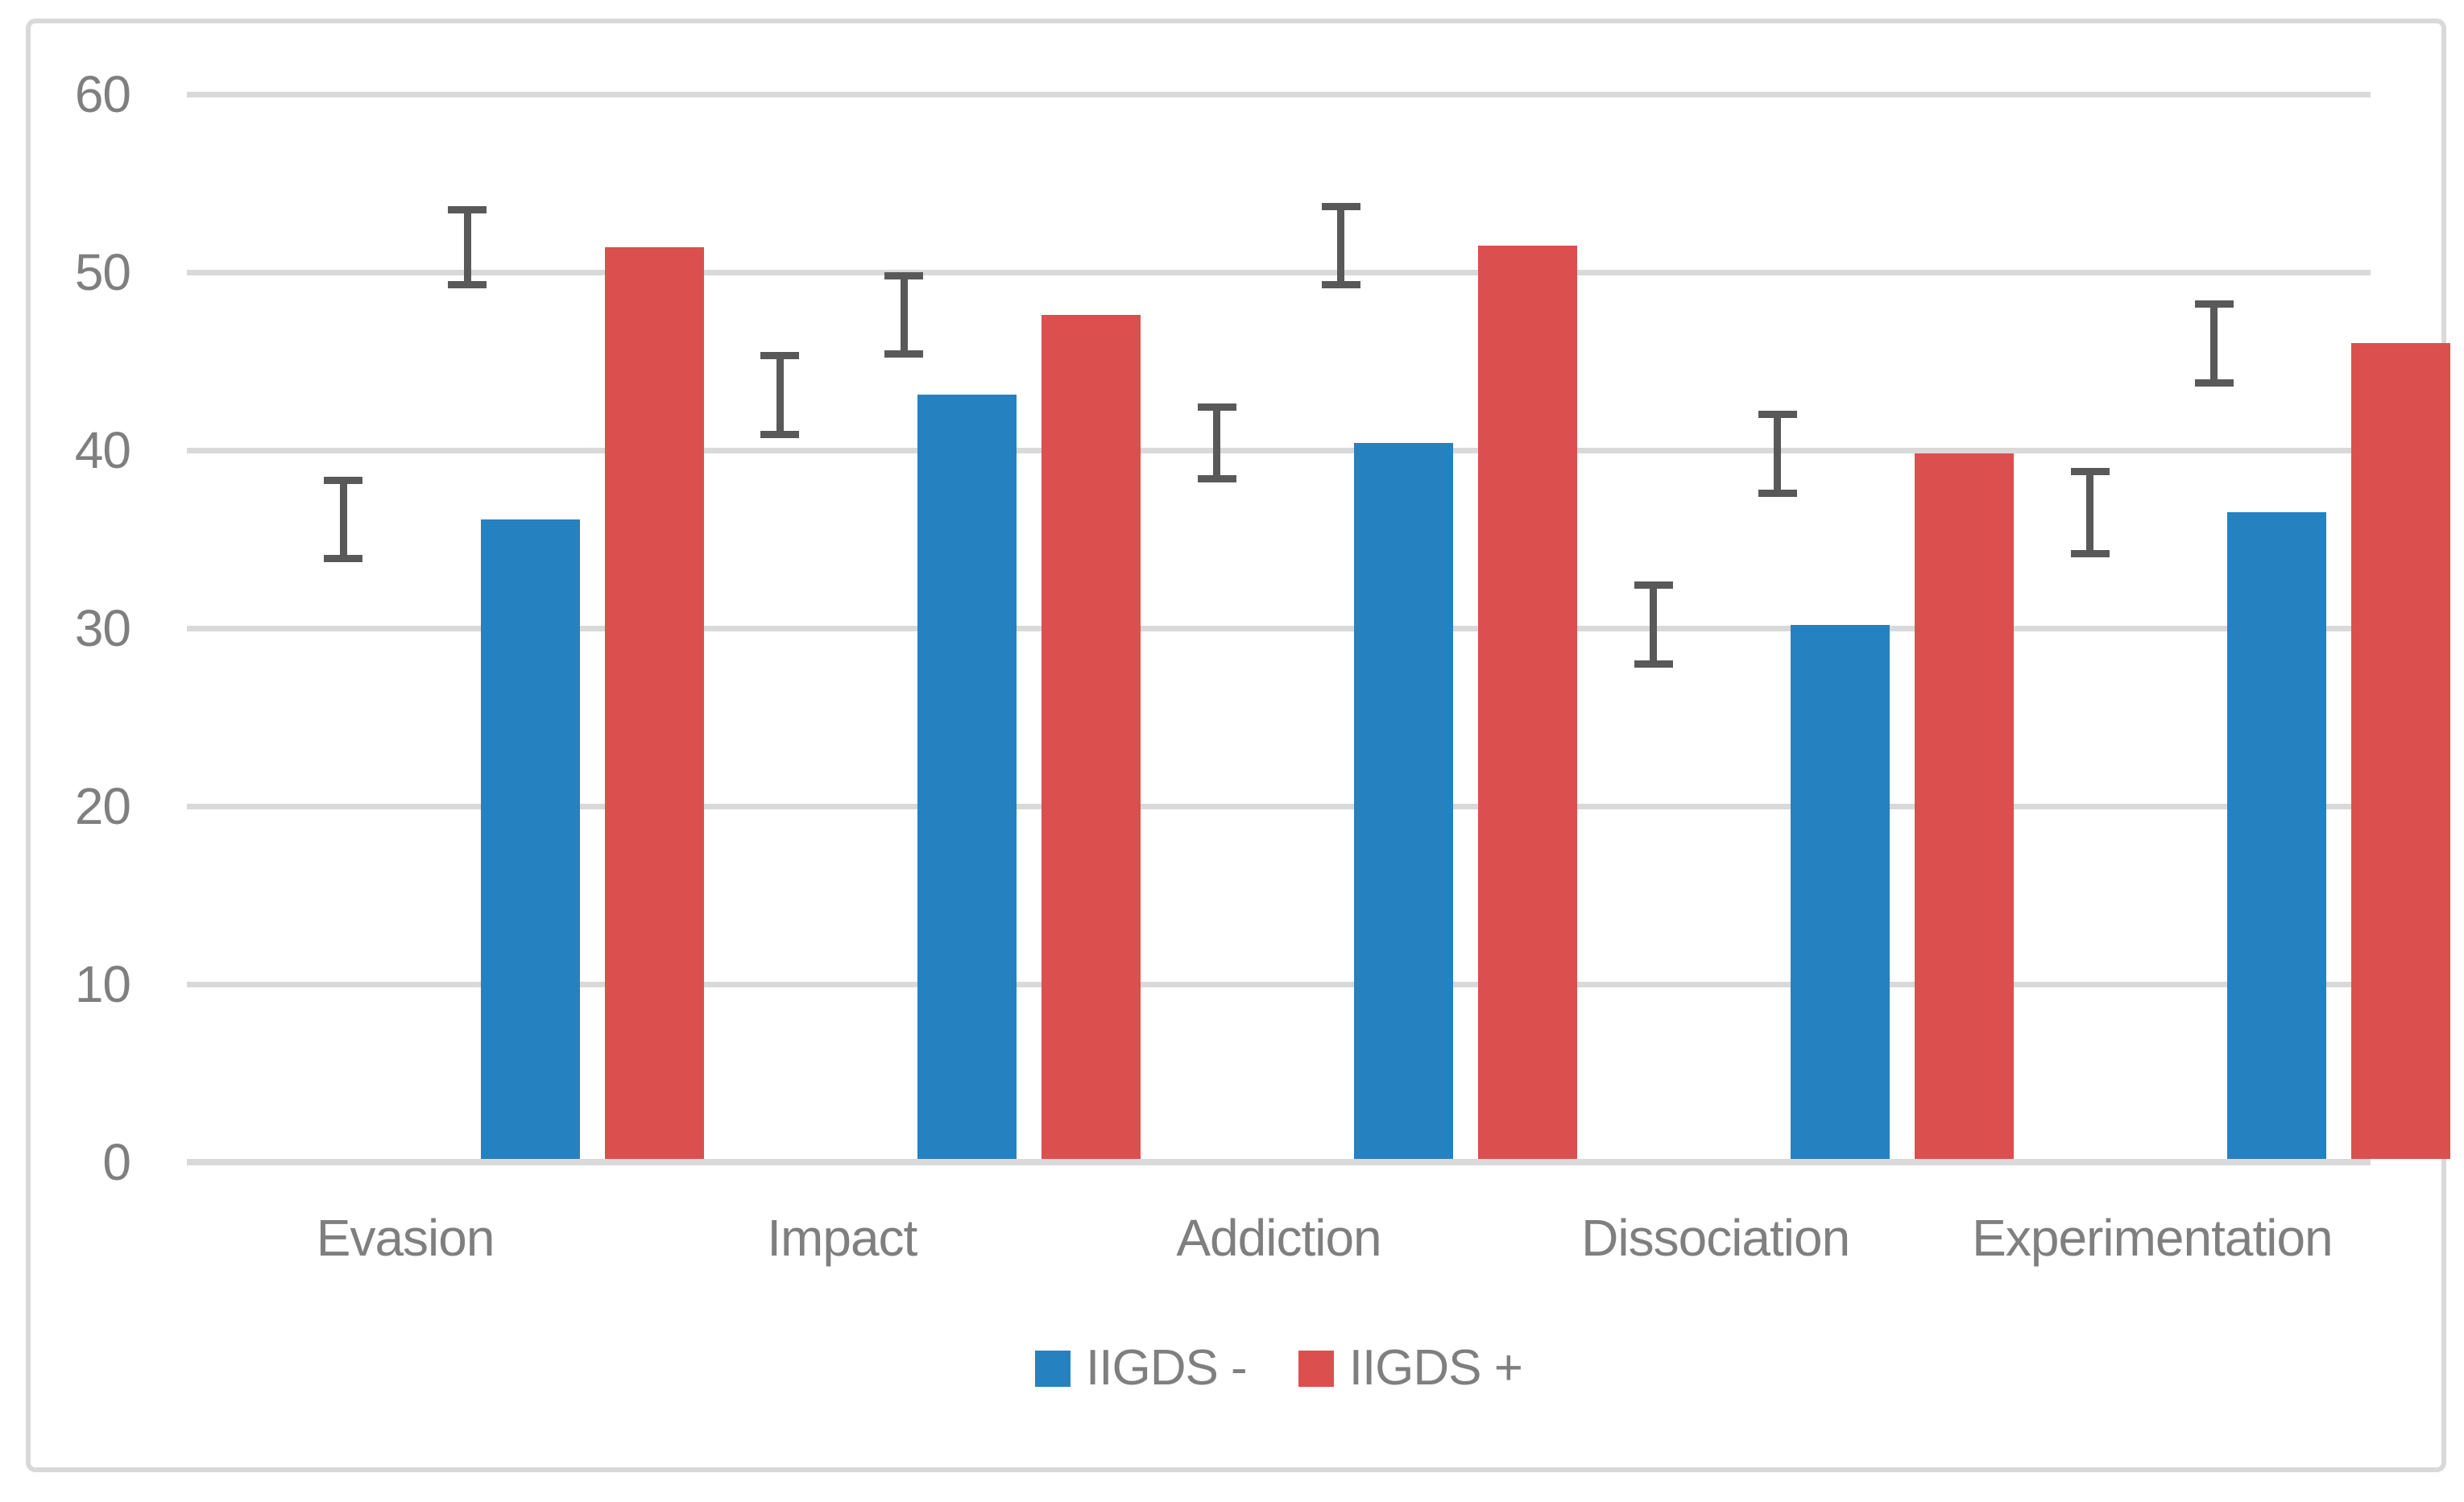 This screenshot has width=2464, height=1502. What do you see at coordinates (1527, 702) in the screenshot?
I see `bar-iigds-plus-addiction` at bounding box center [1527, 702].